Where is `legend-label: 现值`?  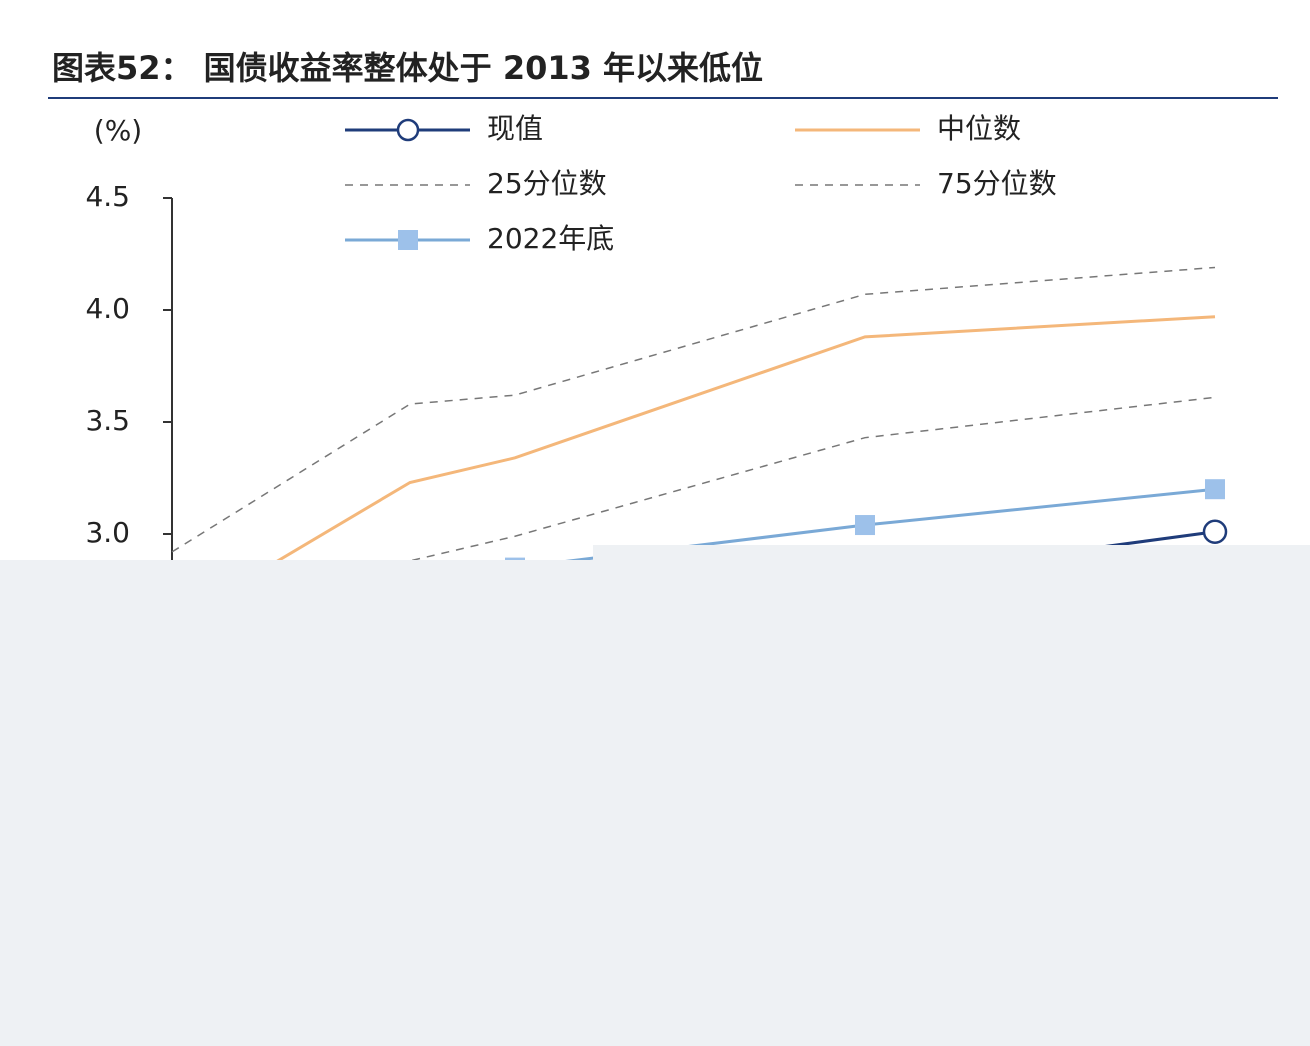
legend-label: 现值 is located at coordinates (515, 128).